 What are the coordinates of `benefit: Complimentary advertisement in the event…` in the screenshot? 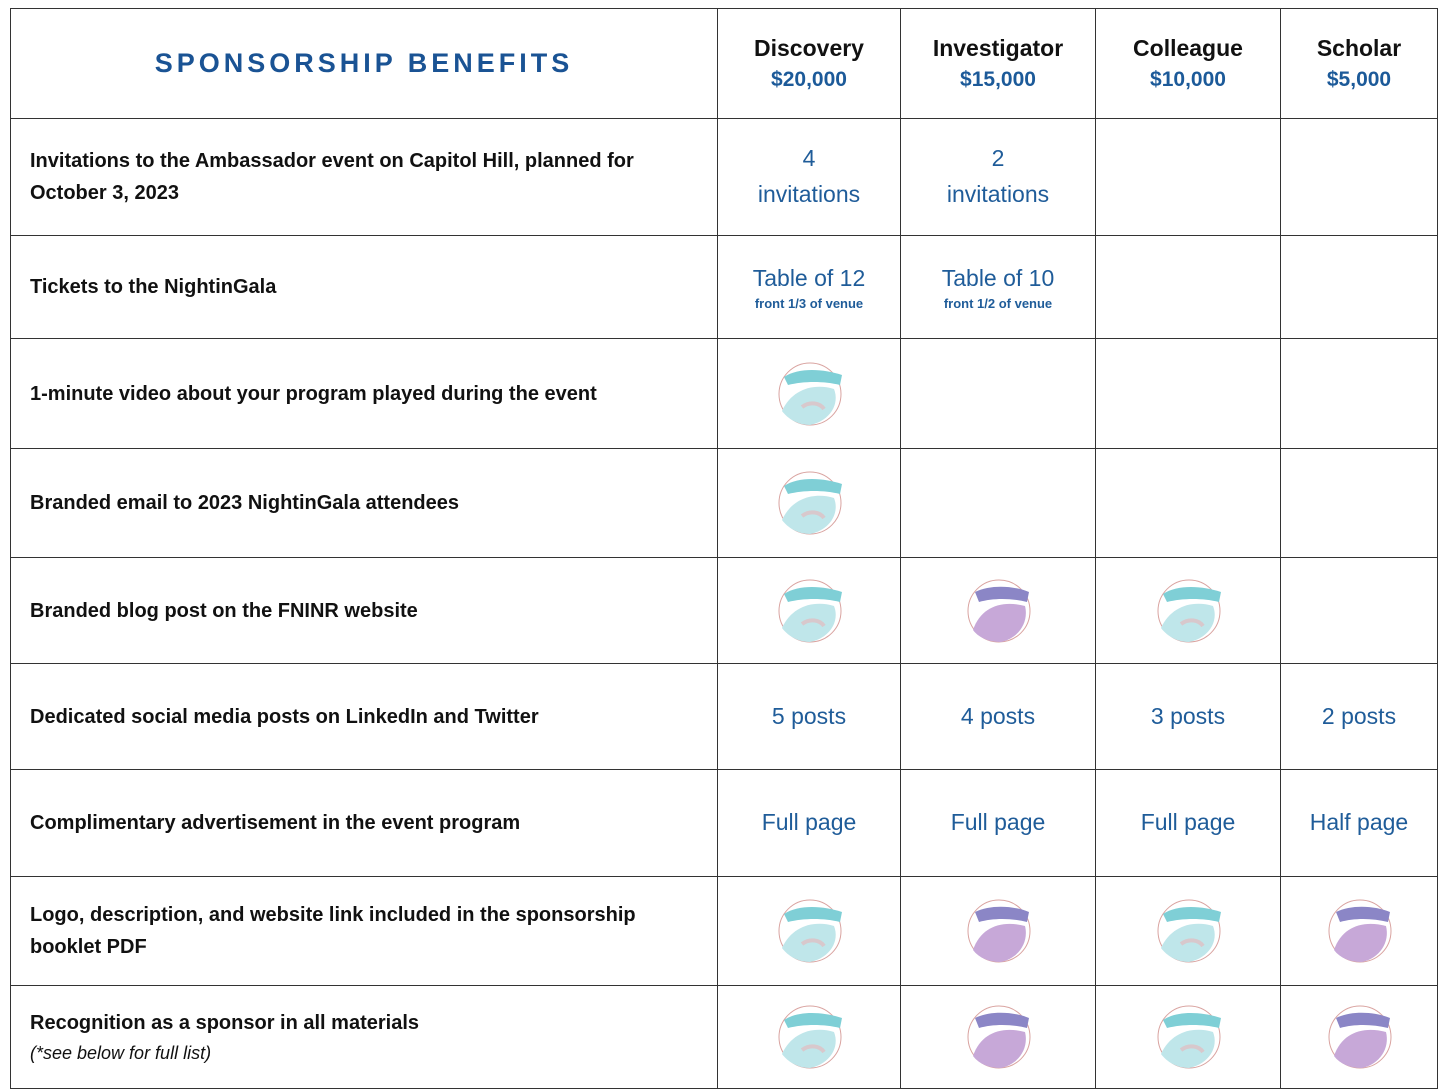 It's located at (364, 823).